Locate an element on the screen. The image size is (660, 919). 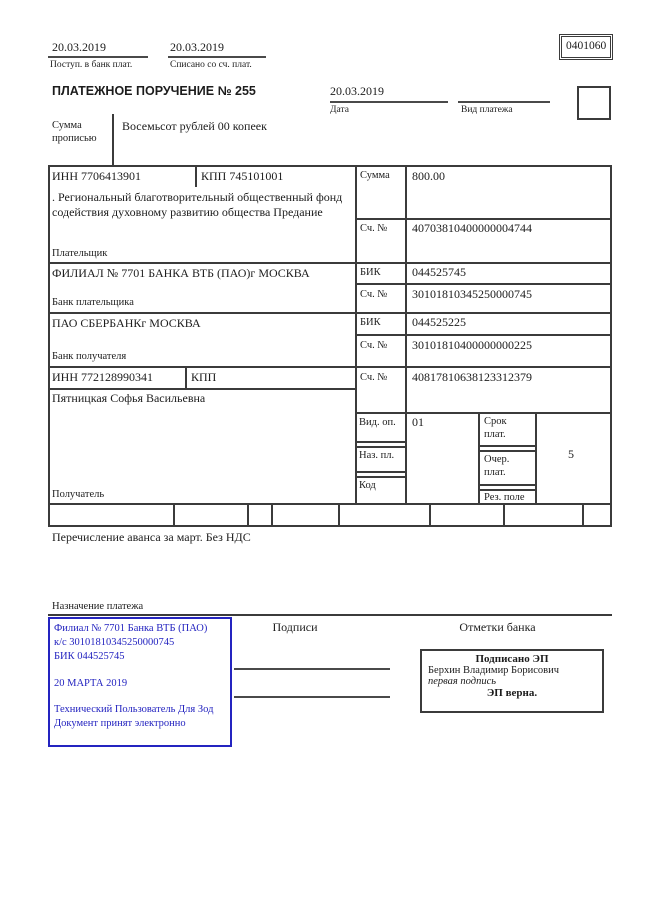
stamp-line: 20 МАРТА 2019 is located at coordinates (91, 683).